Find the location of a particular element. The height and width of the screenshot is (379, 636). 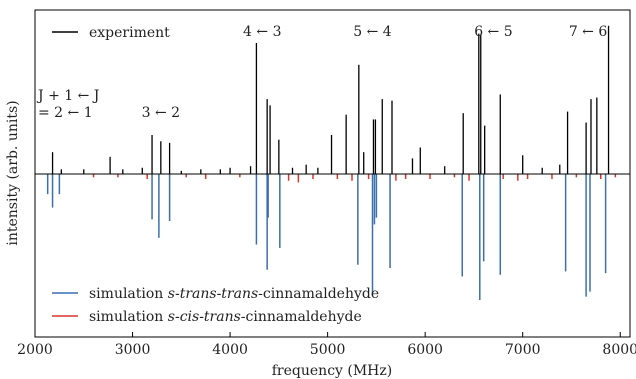

x-tick-label: 5000 is located at coordinates (328, 350).